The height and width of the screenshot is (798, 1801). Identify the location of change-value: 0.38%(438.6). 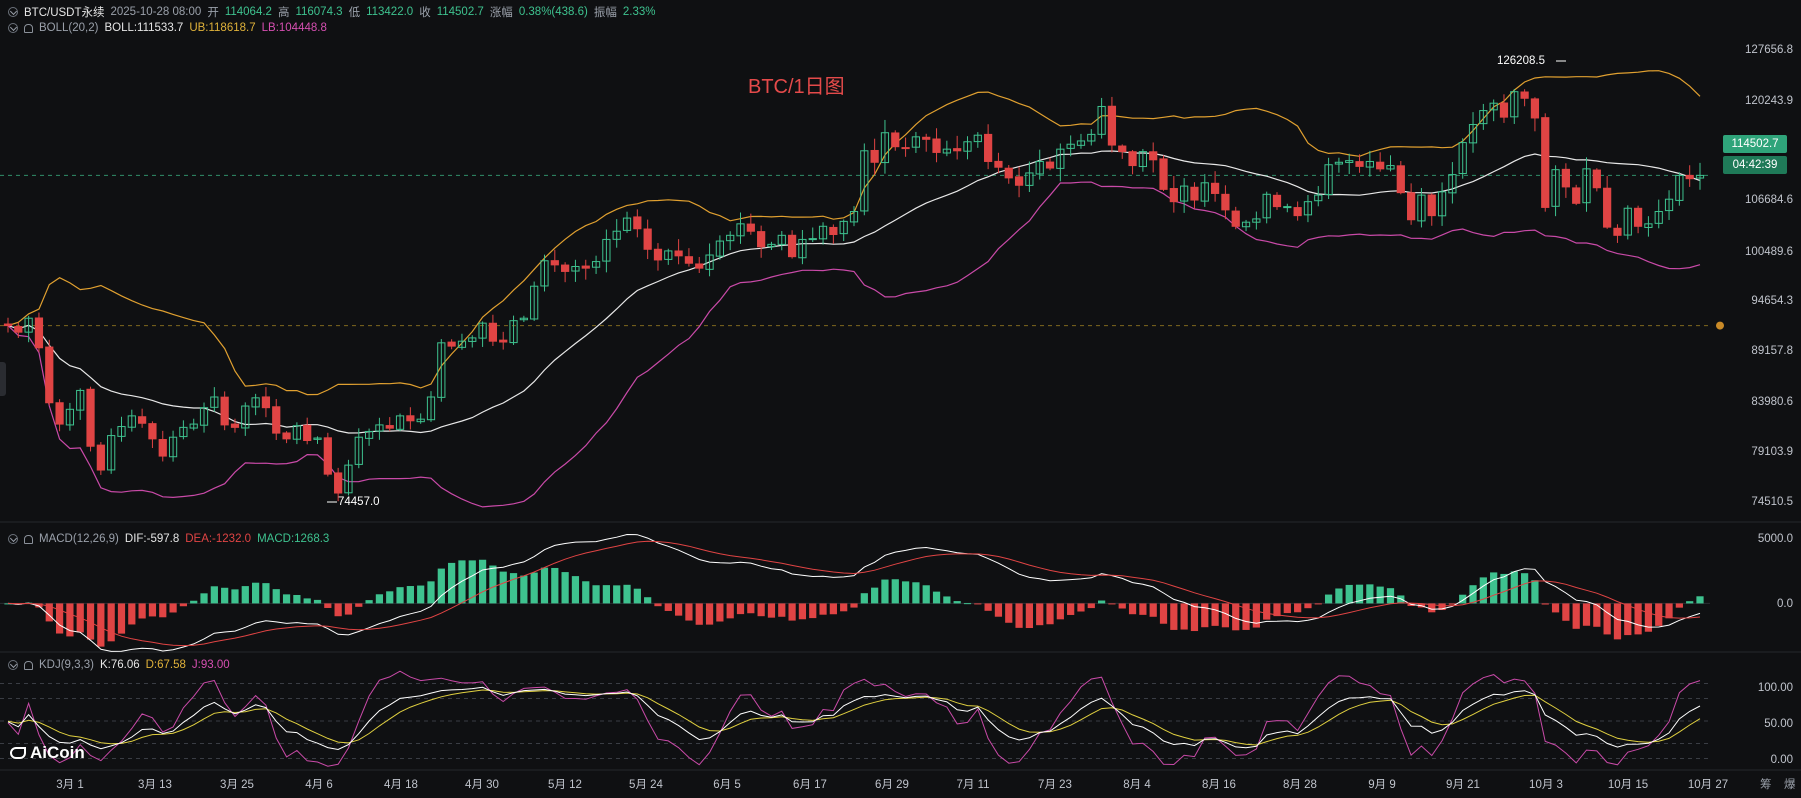
(553, 12).